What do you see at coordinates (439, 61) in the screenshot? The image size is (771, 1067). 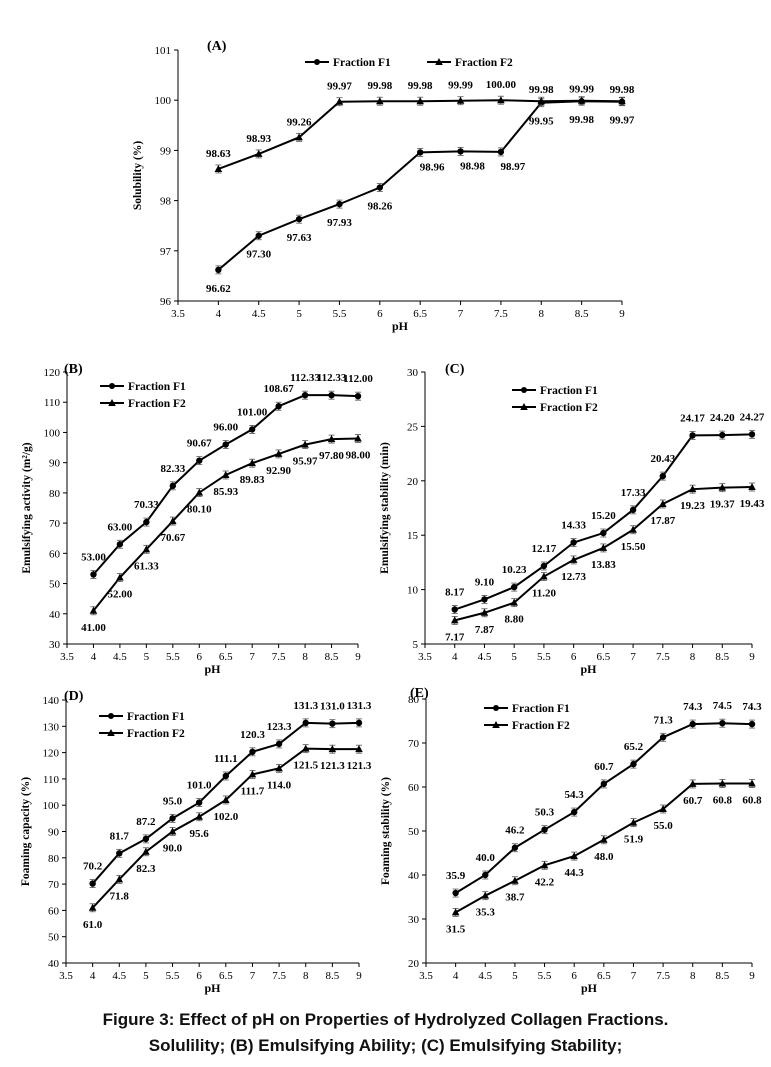 I see `legend-marker-f2` at bounding box center [439, 61].